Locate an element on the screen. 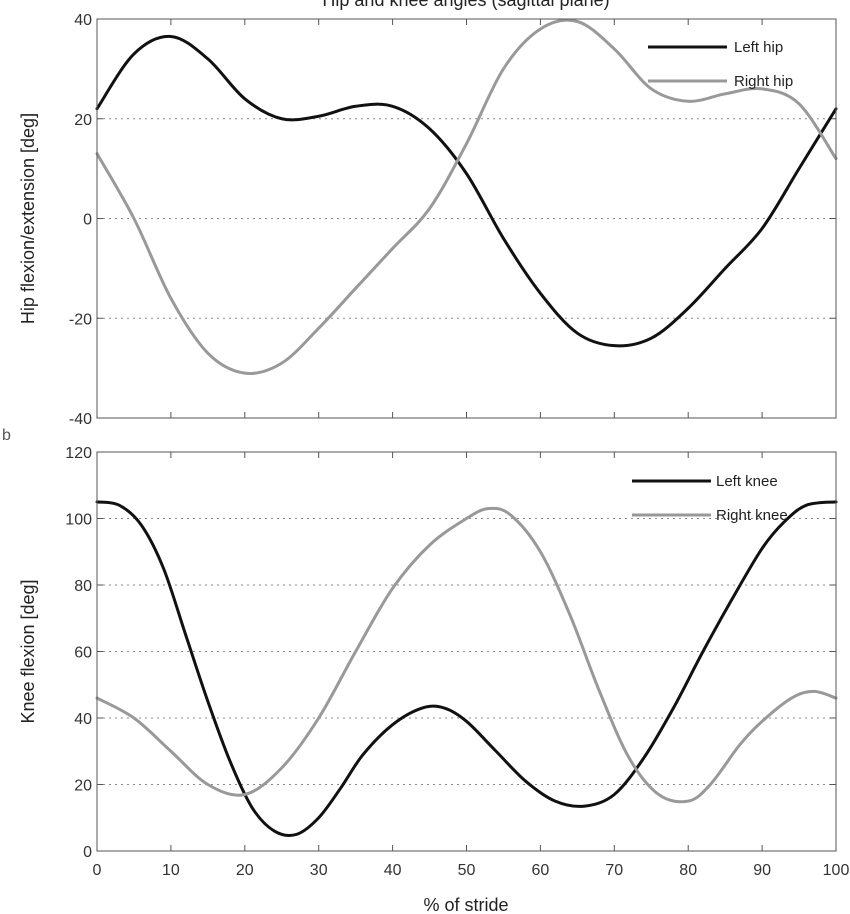  x-tick-label: 0 is located at coordinates (97, 870).